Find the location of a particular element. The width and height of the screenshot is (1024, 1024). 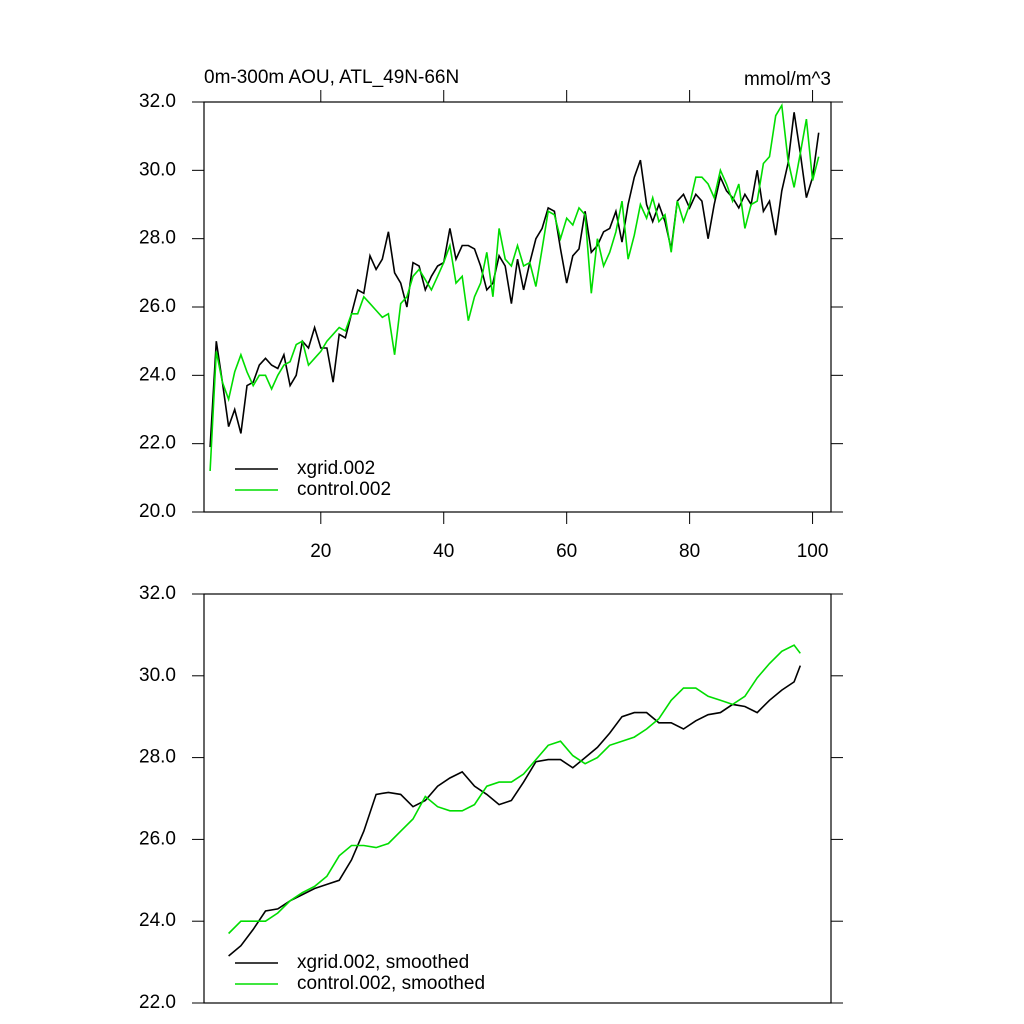

x-tick-label: 80 is located at coordinates (689, 551).